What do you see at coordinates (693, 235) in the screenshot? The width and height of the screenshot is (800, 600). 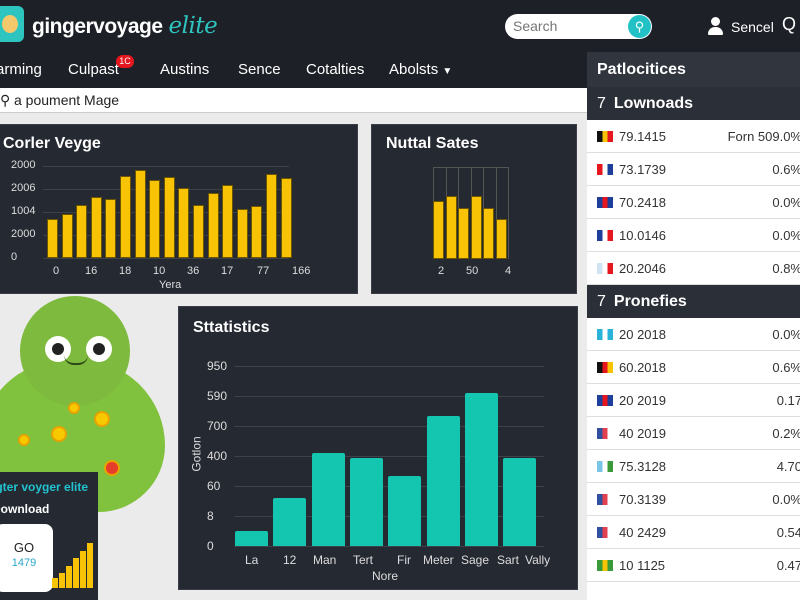 I see `list-item: 10.0146 0.0%` at bounding box center [693, 235].